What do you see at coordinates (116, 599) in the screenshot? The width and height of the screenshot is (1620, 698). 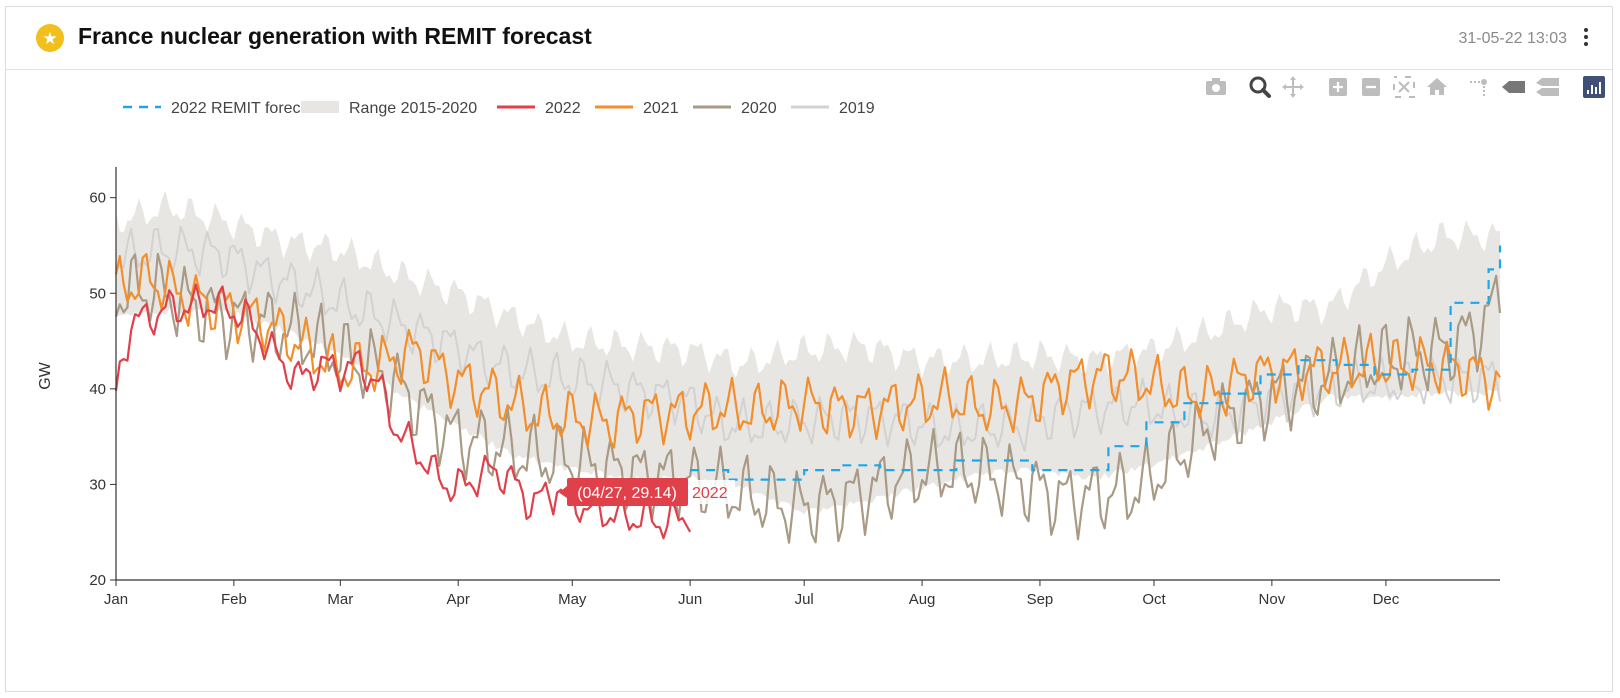 I see `x-tick-label: Jan` at bounding box center [116, 599].